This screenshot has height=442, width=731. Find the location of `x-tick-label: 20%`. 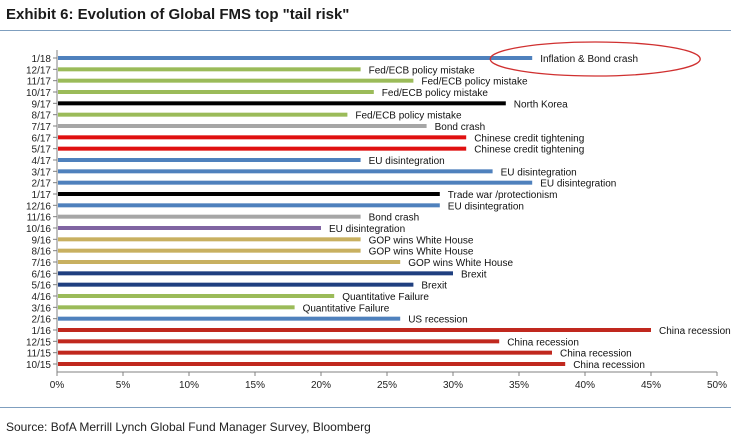

x-tick-label: 20% is located at coordinates (321, 385).